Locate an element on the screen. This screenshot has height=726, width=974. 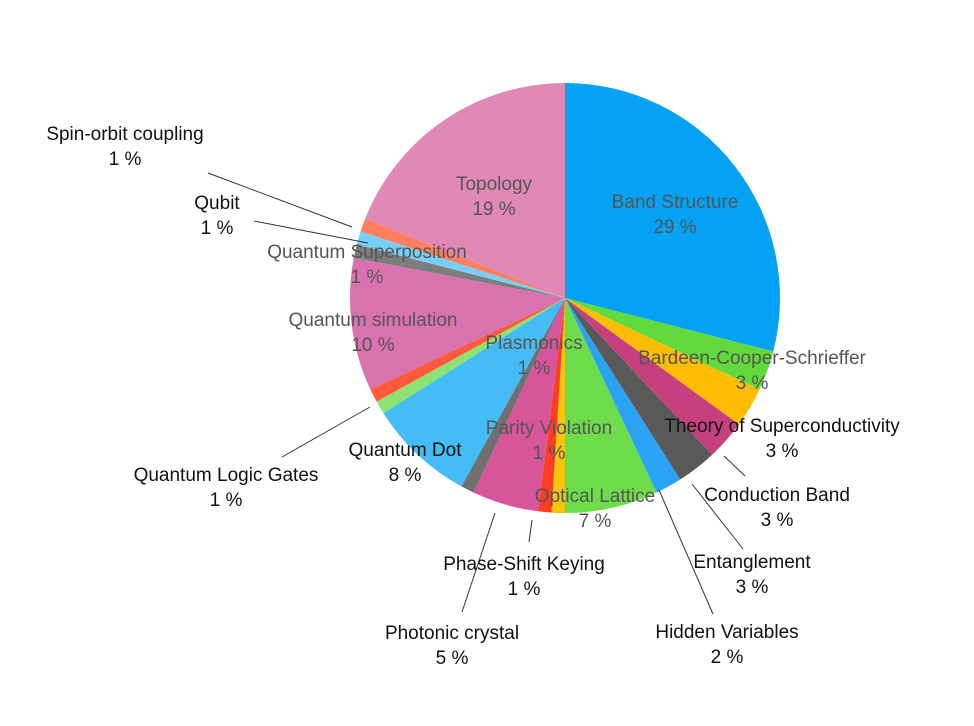
leader-line-quantum-logic-gates is located at coordinates (326, 432).